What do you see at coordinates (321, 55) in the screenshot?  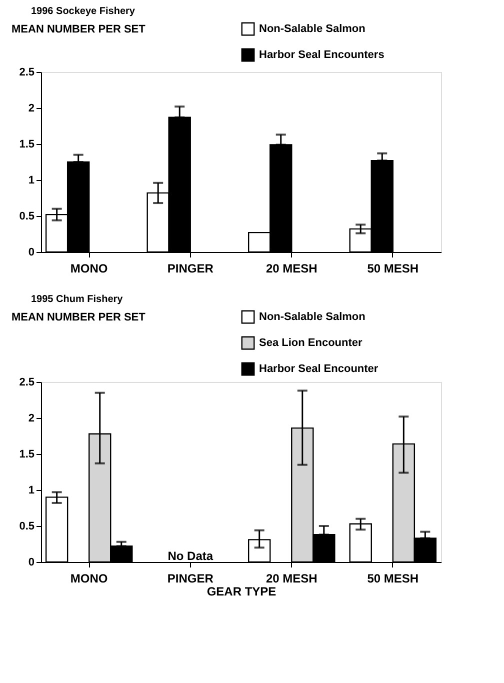 I see `legend-label: Harbor Seal Encounters` at bounding box center [321, 55].